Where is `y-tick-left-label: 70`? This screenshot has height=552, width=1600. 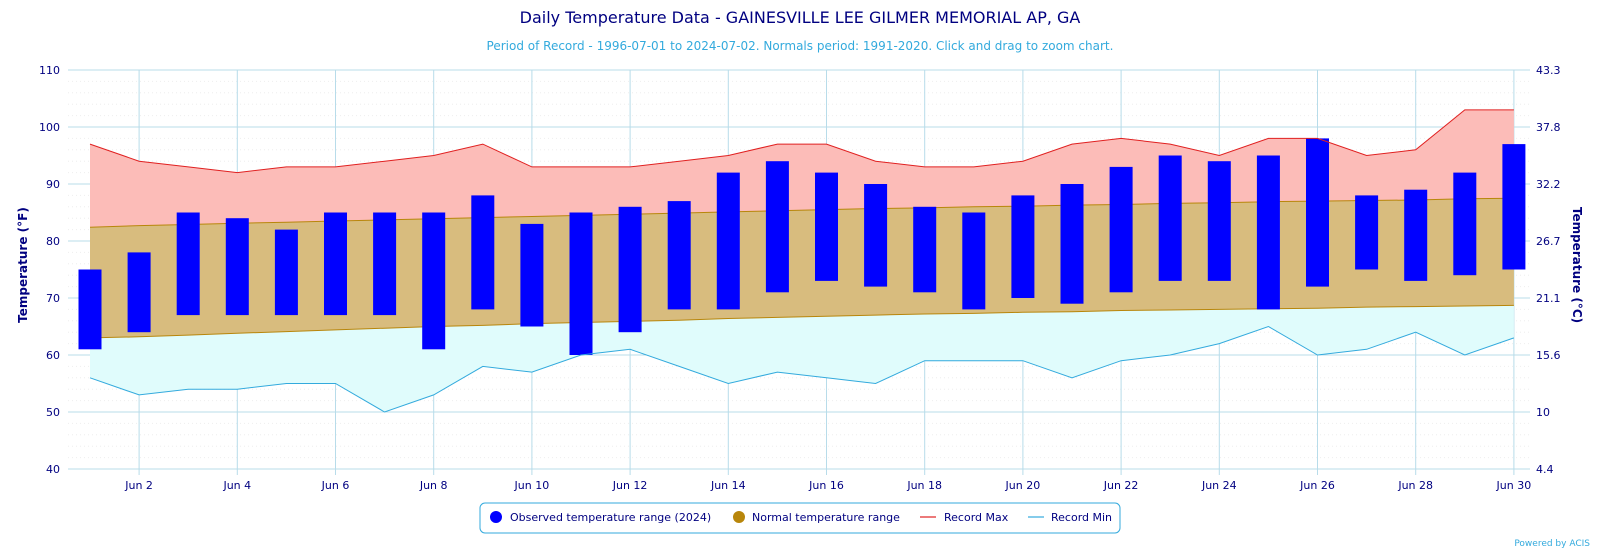
y-tick-left-label: 70 is located at coordinates (53, 298).